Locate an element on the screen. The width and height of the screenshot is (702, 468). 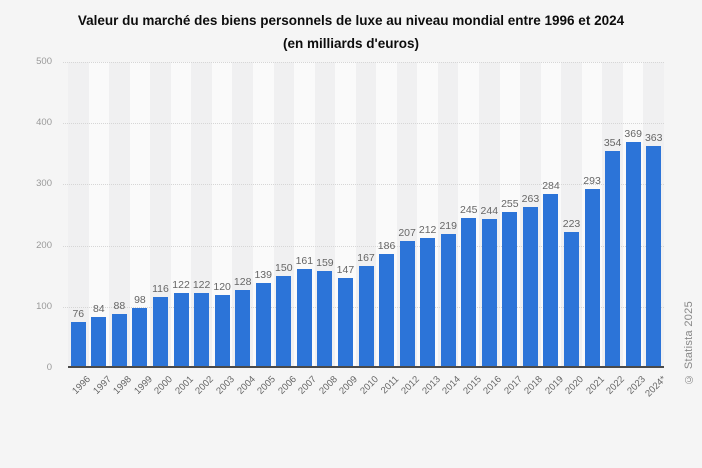
bar-value-label: 255 is located at coordinates (510, 203).